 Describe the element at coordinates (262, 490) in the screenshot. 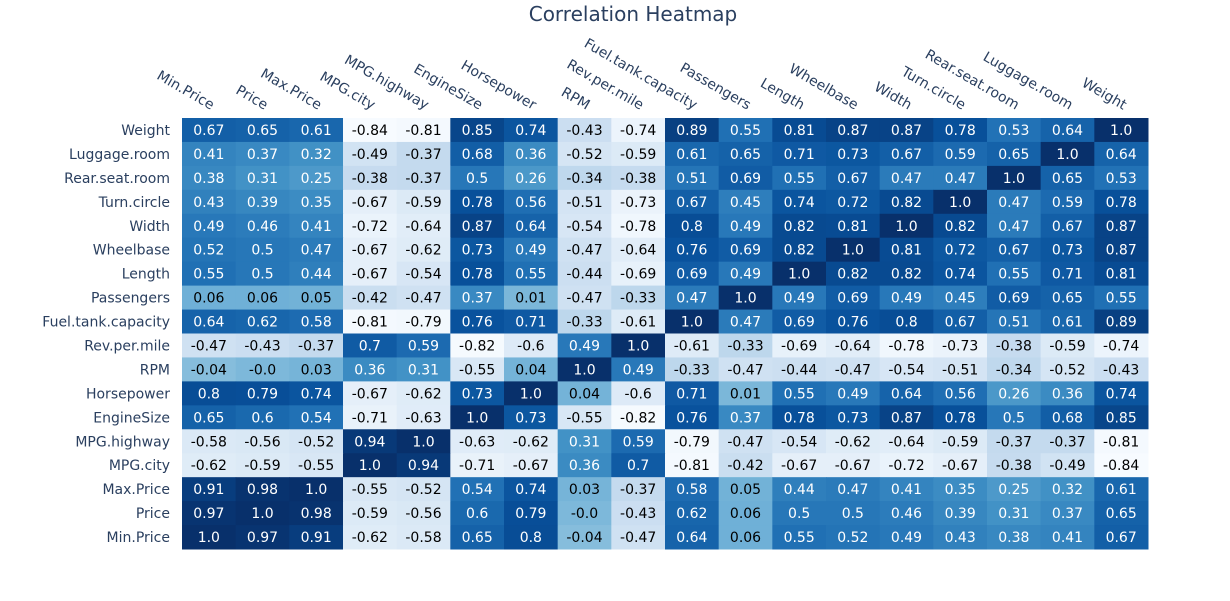

I see `heatmap-cell-value: 0.98` at that location.